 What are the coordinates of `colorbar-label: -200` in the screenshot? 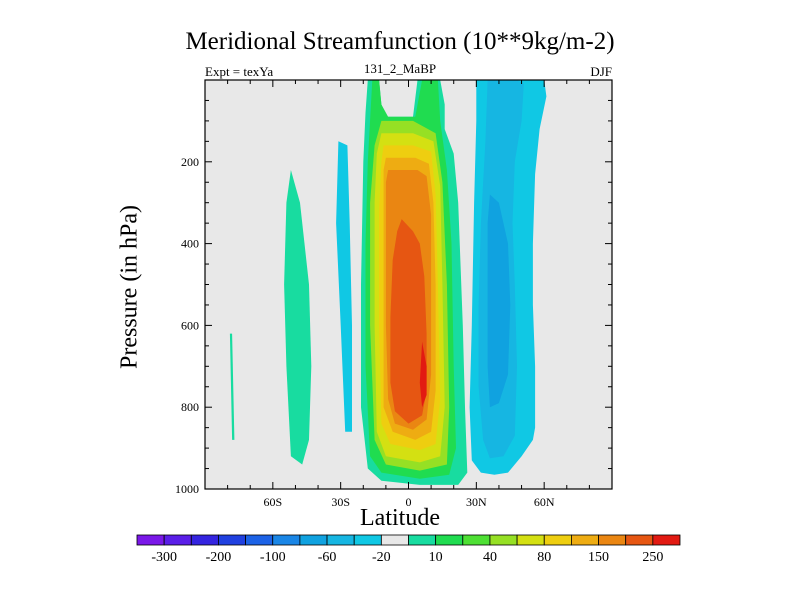 It's located at (219, 557).